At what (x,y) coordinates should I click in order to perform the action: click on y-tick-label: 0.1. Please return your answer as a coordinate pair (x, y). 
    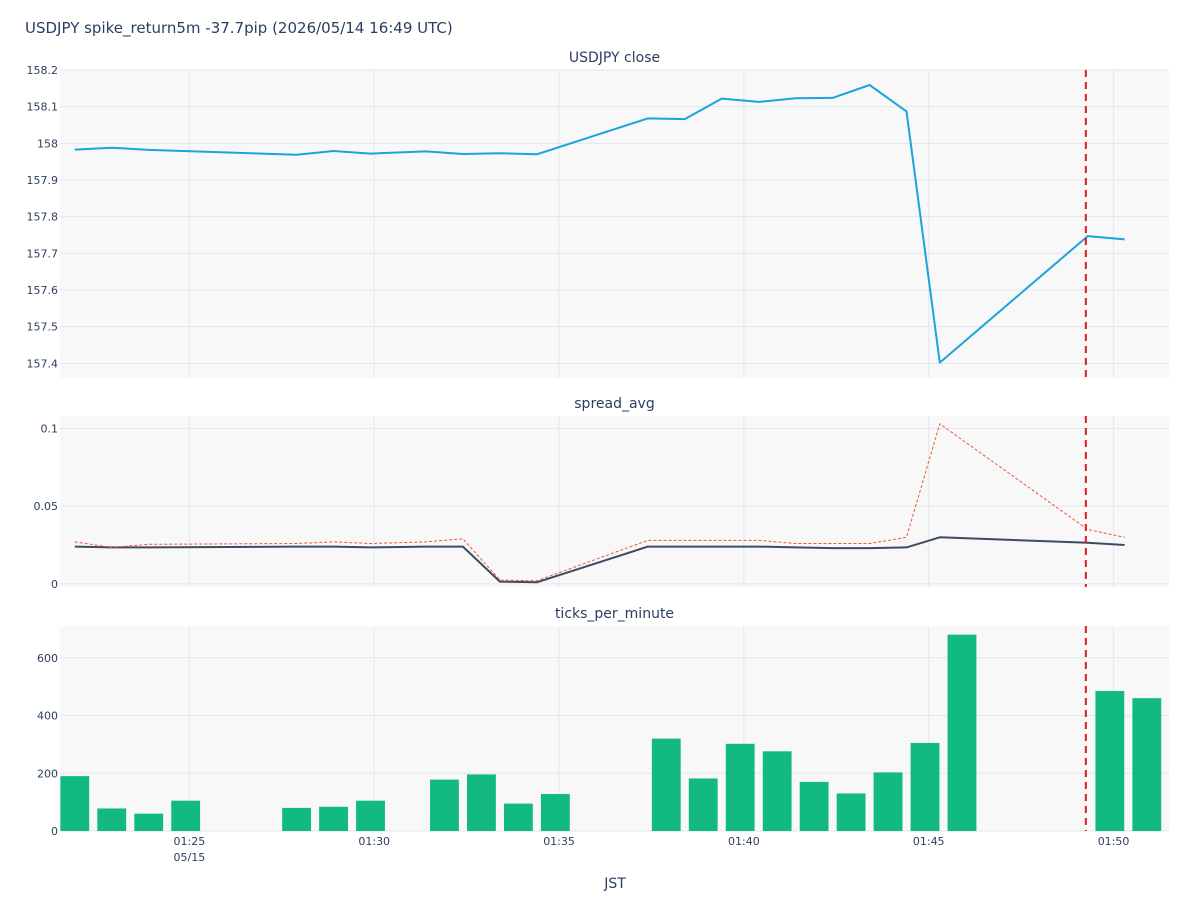
    Looking at the image, I should click on (50, 428).